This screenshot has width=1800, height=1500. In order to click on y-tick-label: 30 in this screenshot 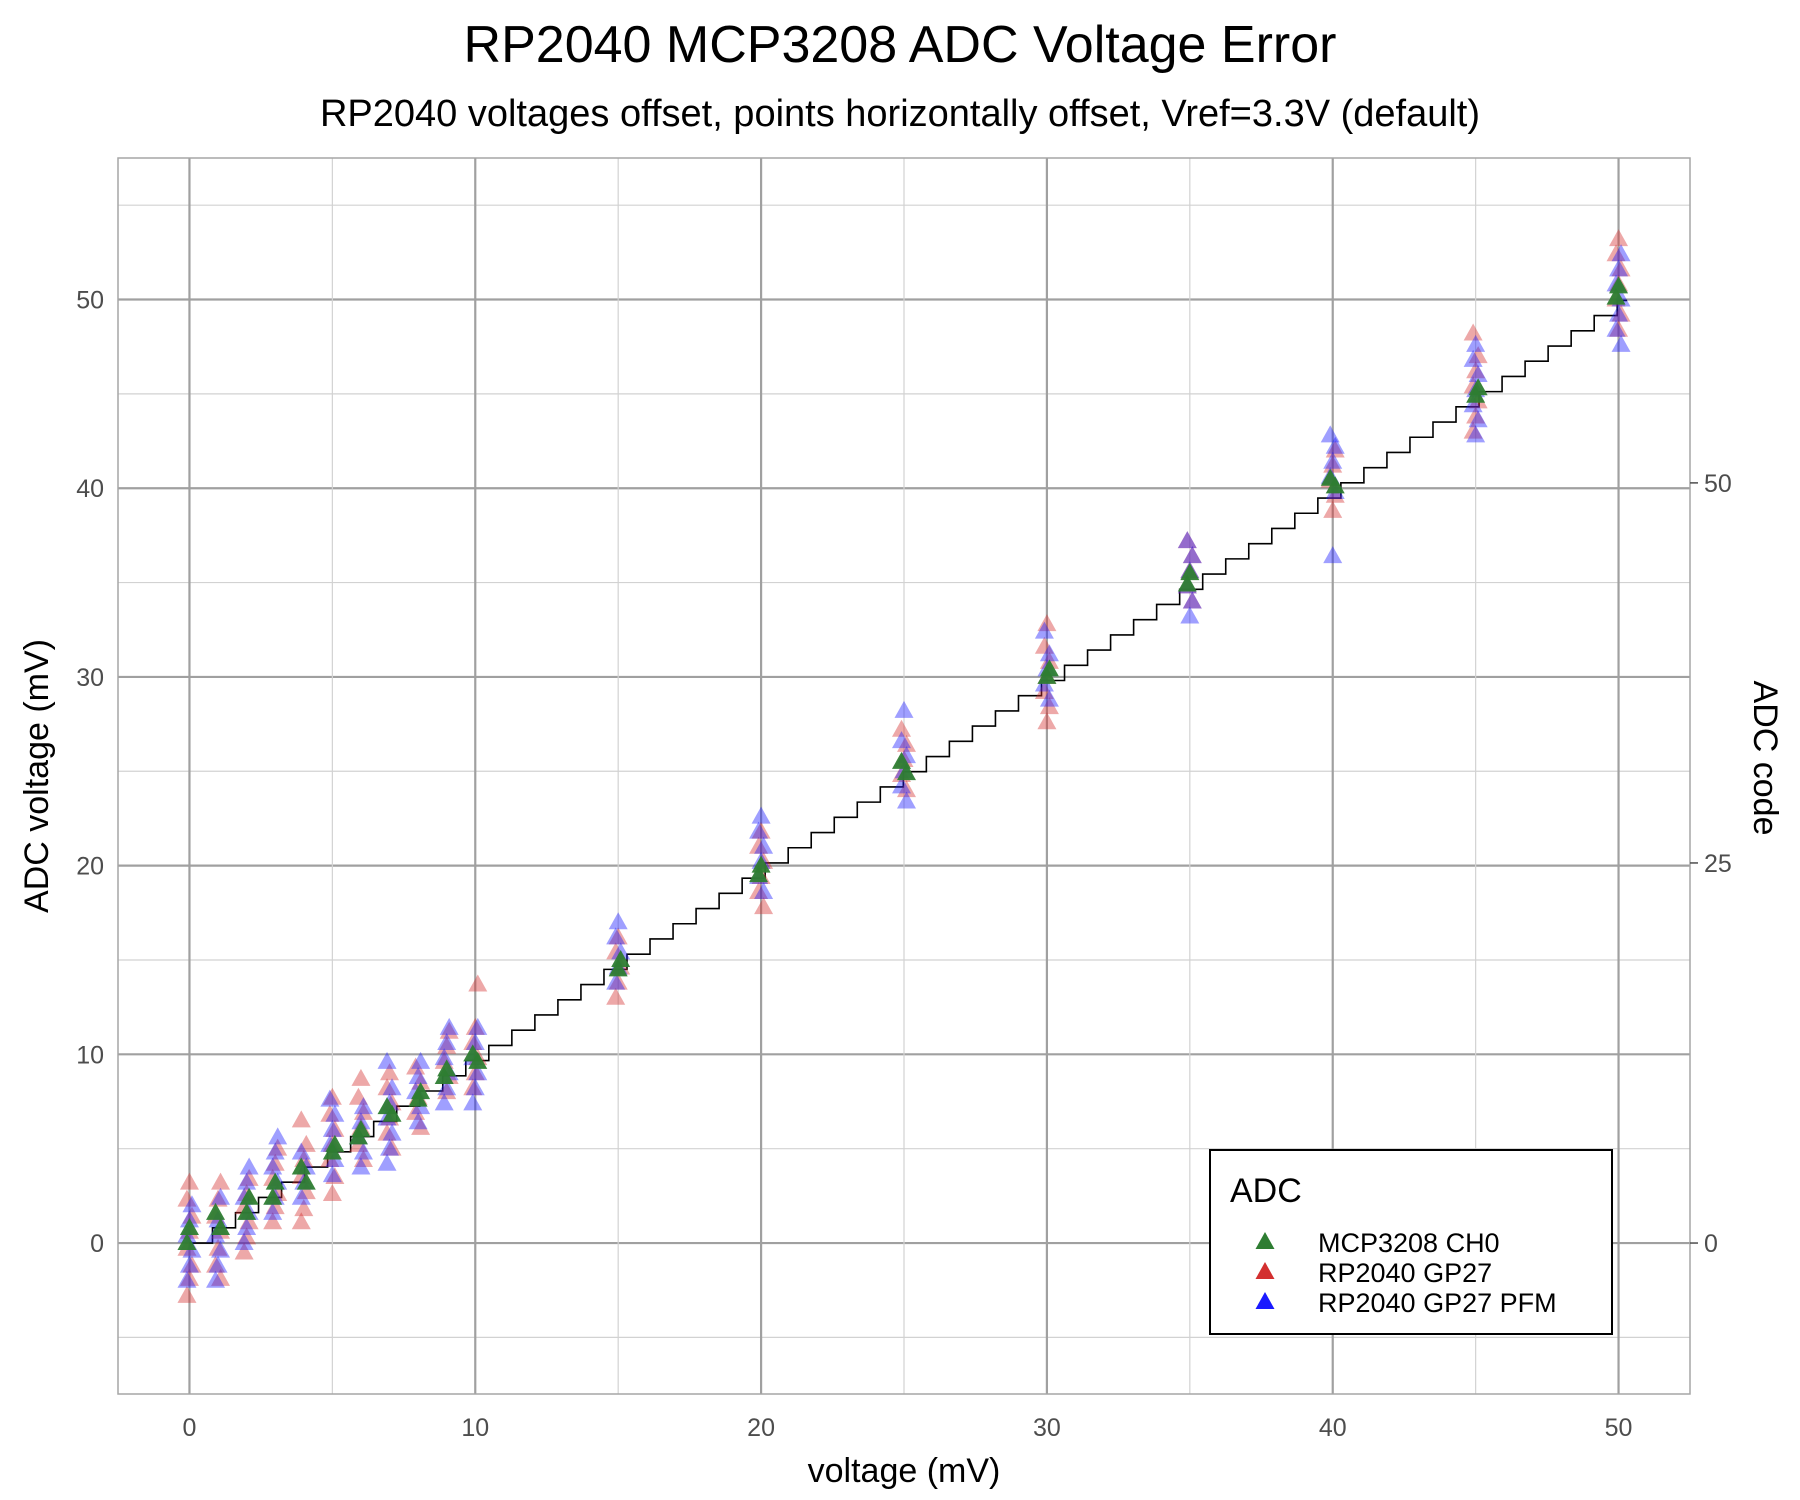, I will do `click(90, 678)`.